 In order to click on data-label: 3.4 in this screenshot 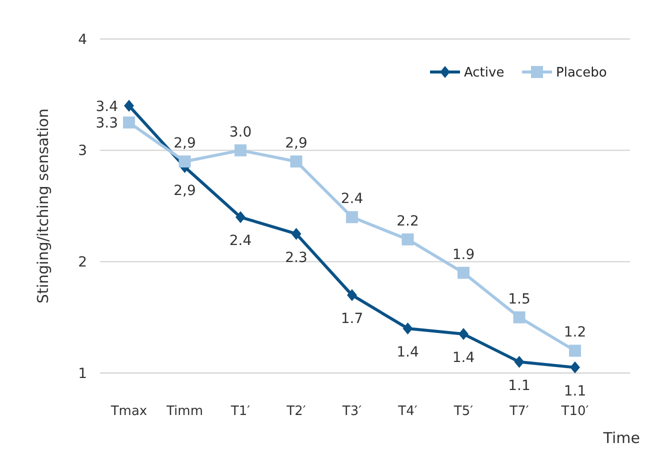, I will do `click(107, 106)`.